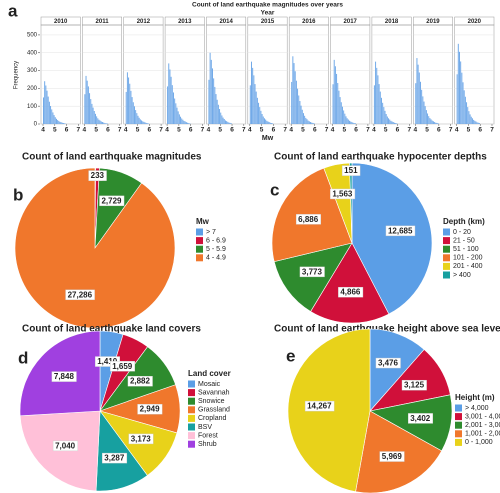 Image resolution: width=500 pixels, height=493 pixels. I want to click on legend-label: 4 - 4.9, so click(216, 258).